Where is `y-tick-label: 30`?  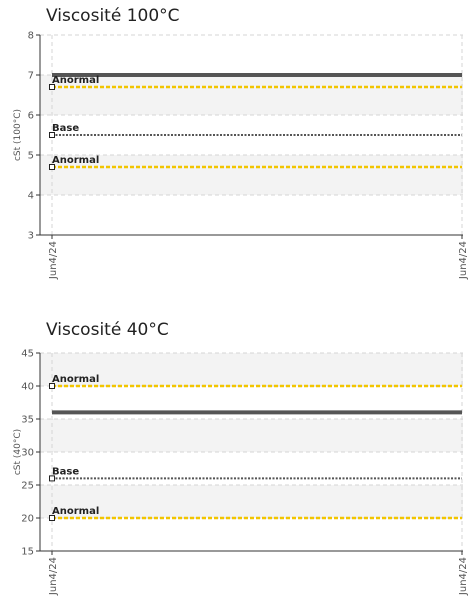
y-tick-label: 30 is located at coordinates (27, 453).